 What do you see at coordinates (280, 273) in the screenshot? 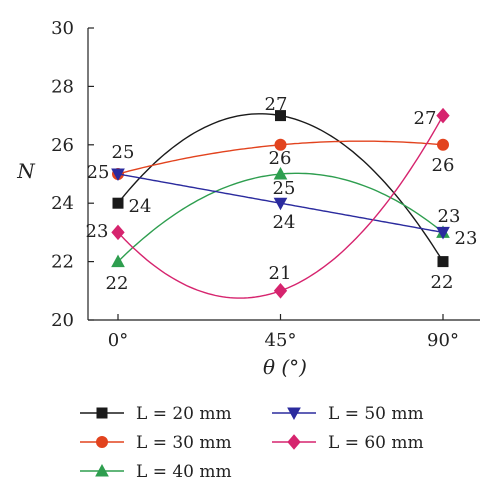
I see `data-label: 21` at bounding box center [280, 273].